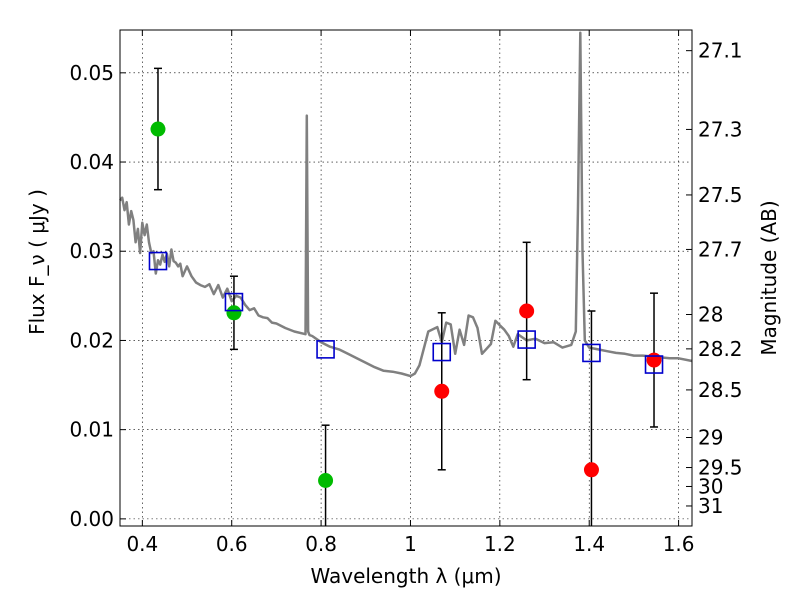 The height and width of the screenshot is (600, 800). What do you see at coordinates (91, 251) in the screenshot?
I see `y-tick-label: 0.03` at bounding box center [91, 251].